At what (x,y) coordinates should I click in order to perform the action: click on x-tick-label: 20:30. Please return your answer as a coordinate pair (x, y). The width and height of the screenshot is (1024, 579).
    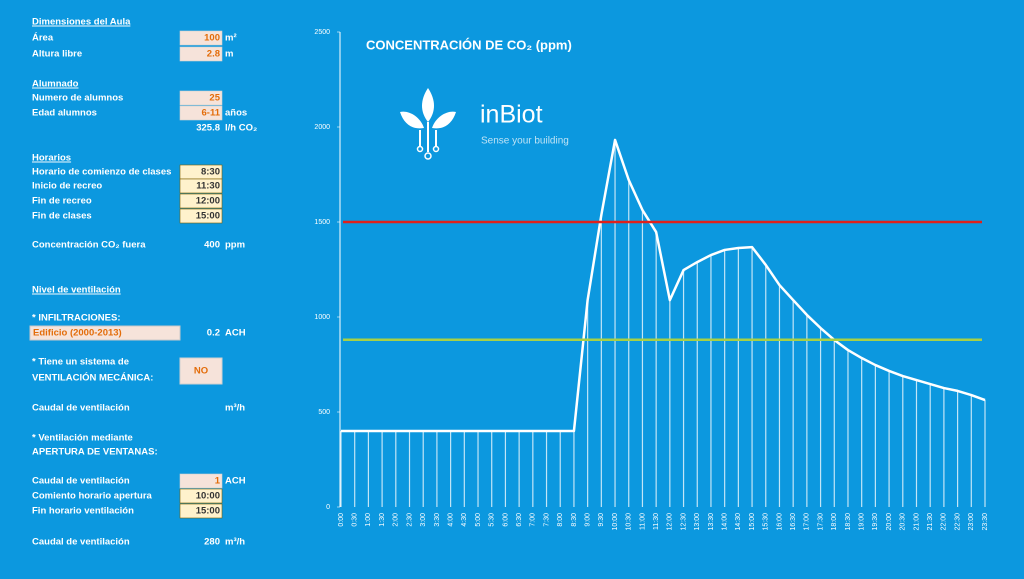
    Looking at the image, I should click on (903, 522).